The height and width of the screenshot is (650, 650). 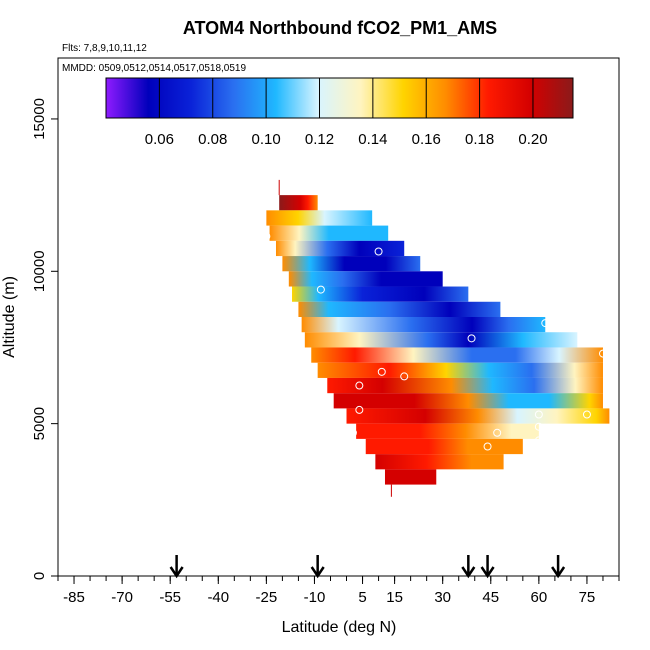 I want to click on x-tick-label: 30, so click(x=442, y=597).